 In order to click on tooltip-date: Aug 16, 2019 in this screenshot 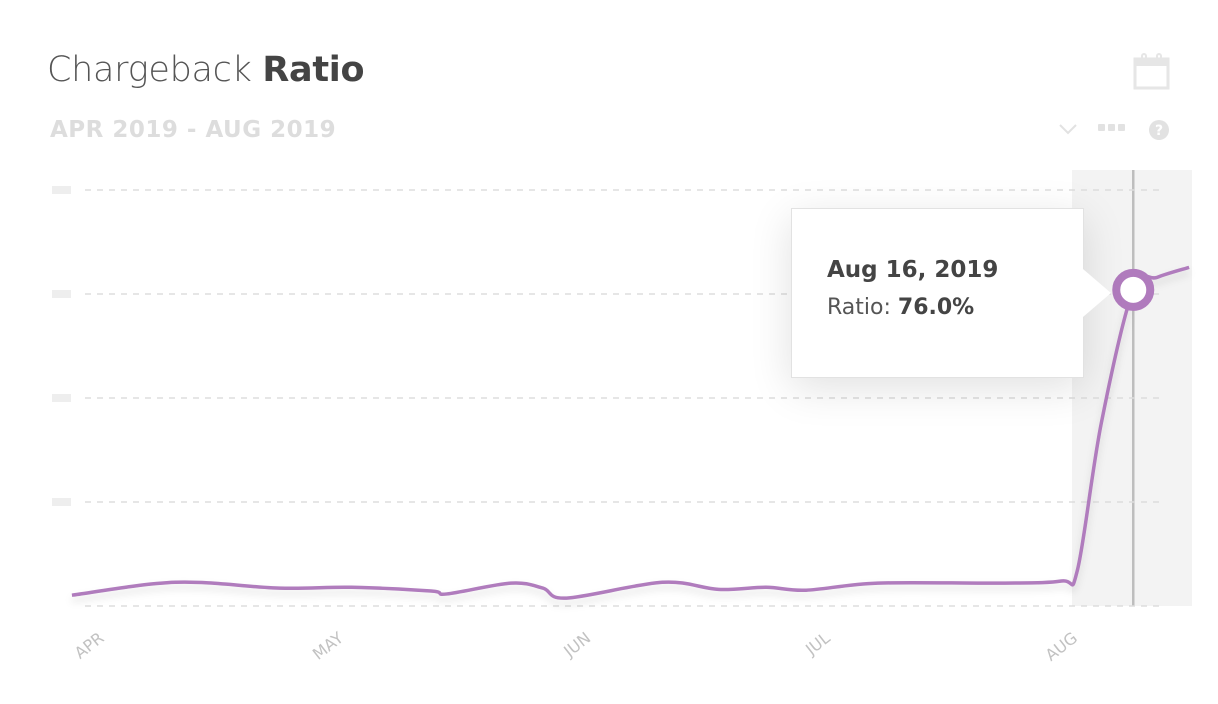, I will do `click(913, 270)`.